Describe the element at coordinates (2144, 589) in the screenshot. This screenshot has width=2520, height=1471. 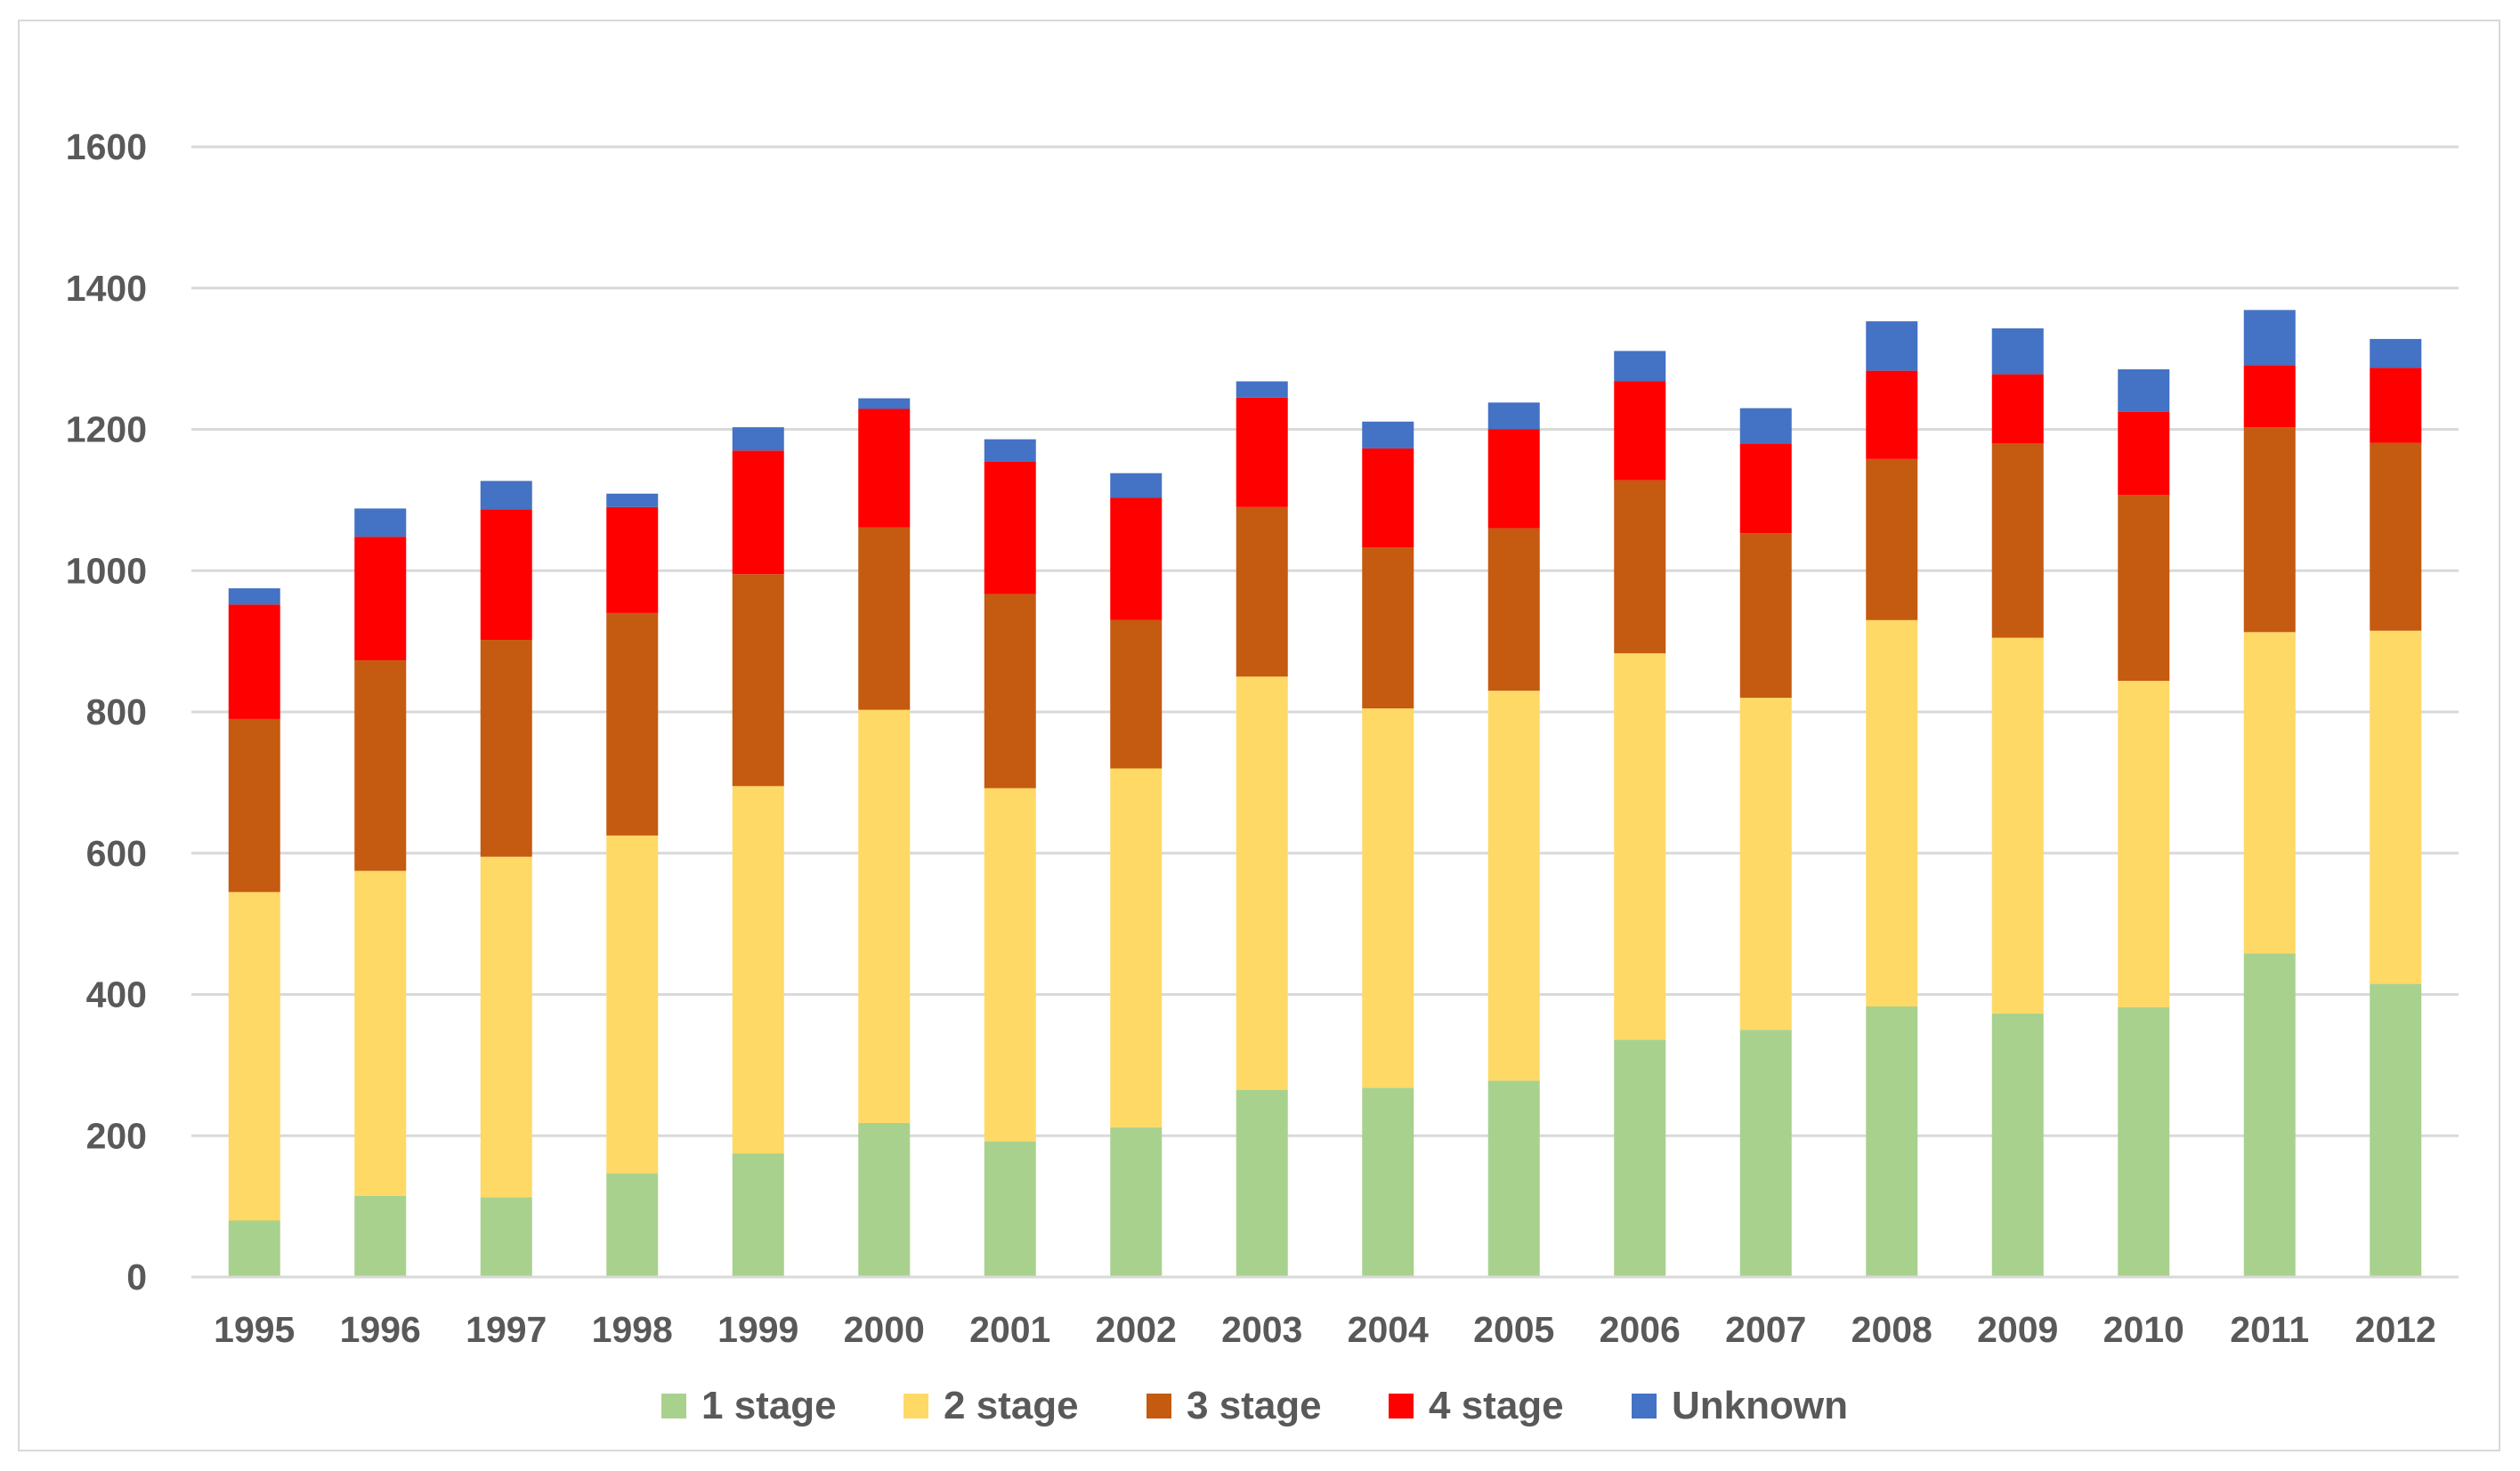
I see `bar-2010-3-stage` at that location.